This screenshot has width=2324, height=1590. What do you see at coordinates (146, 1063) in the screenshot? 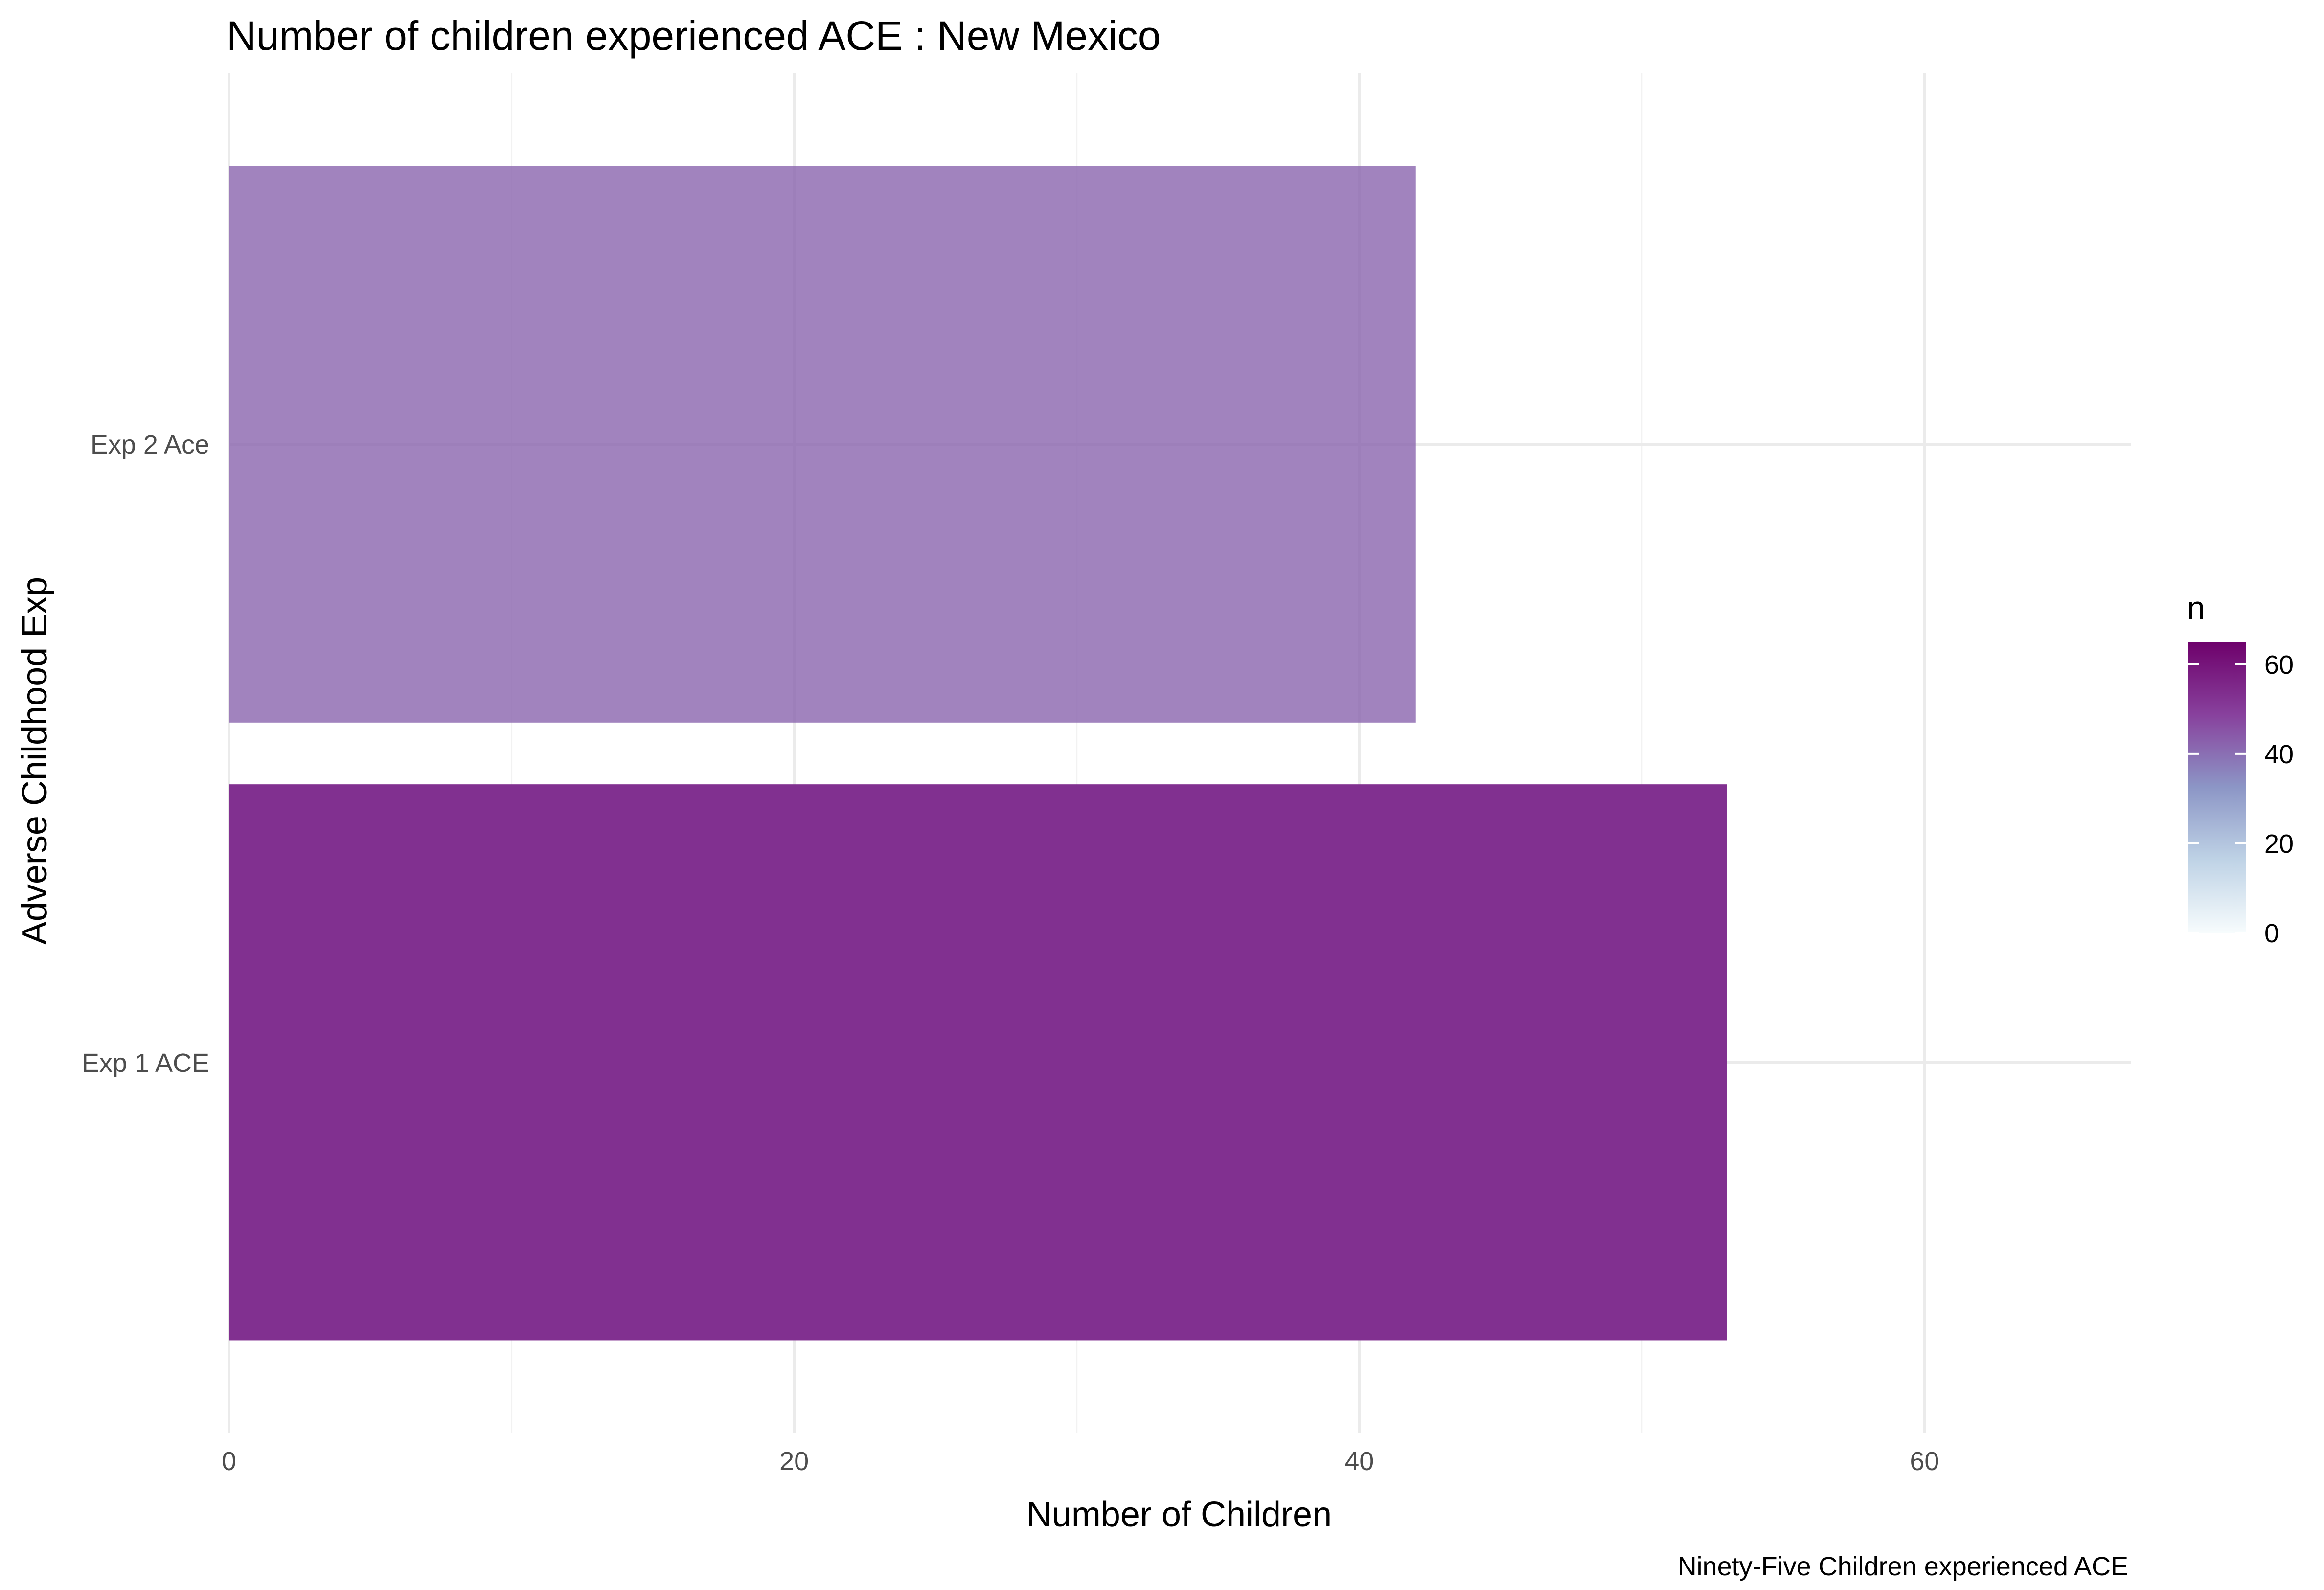
I see `y-tick-label: Exp 1 ACE` at bounding box center [146, 1063].